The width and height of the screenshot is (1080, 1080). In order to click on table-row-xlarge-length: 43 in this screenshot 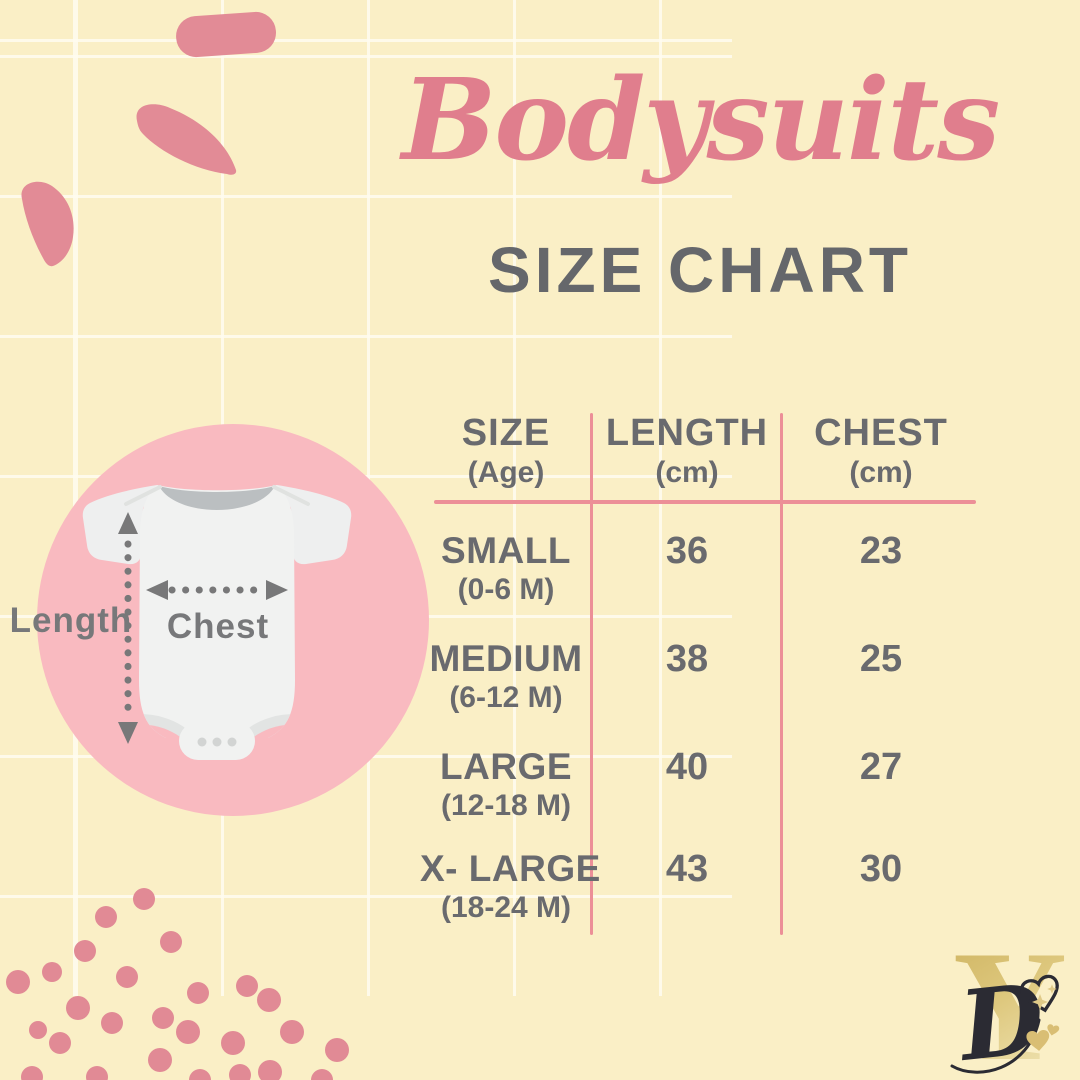, I will do `click(687, 869)`.